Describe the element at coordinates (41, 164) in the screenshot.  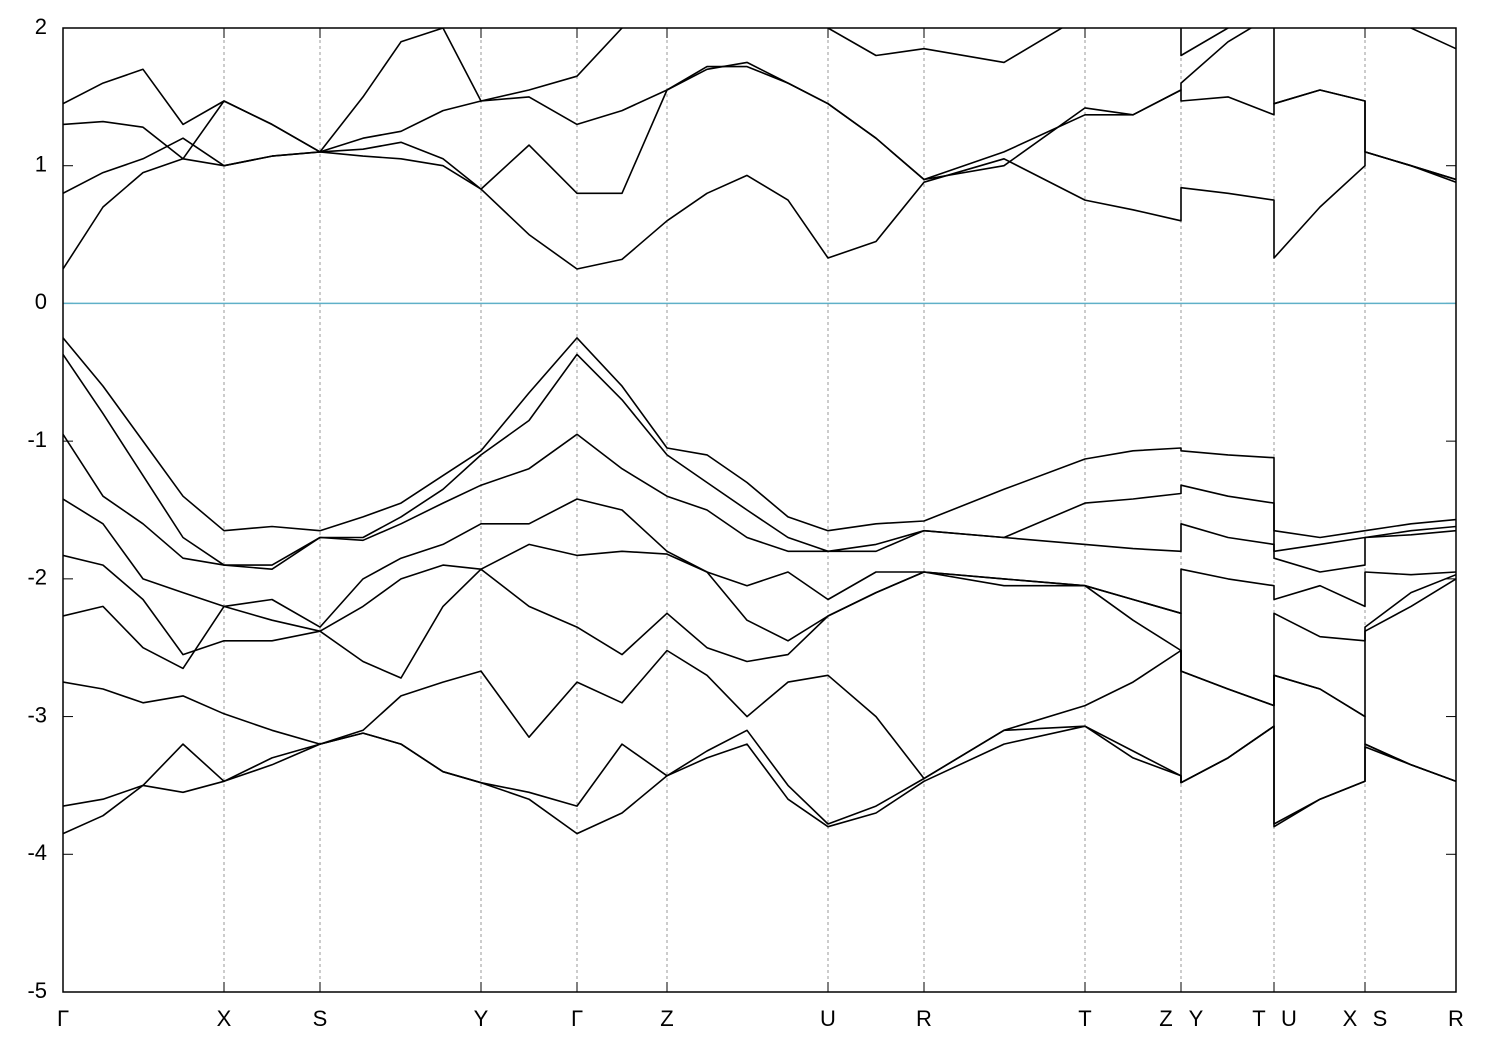
I see `y-tick-label: 1` at that location.